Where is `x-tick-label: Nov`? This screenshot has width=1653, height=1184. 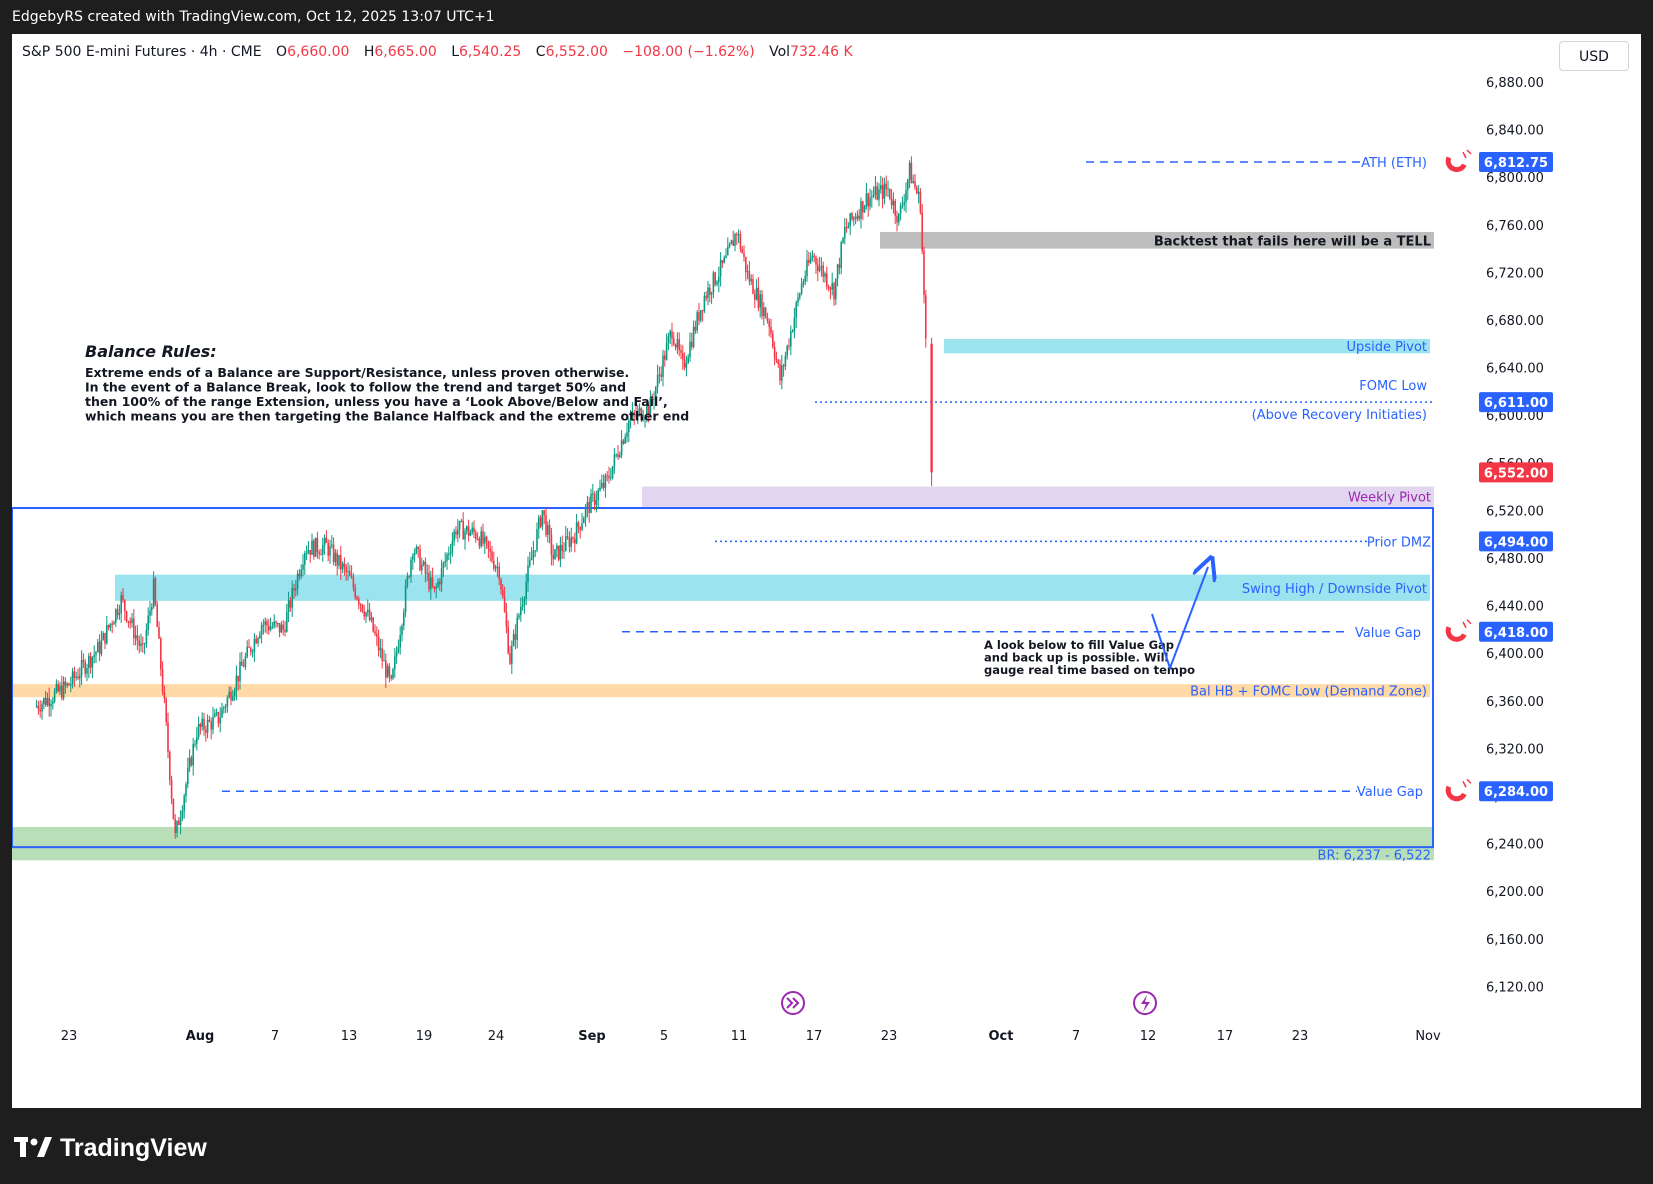 x-tick-label: Nov is located at coordinates (1428, 1036).